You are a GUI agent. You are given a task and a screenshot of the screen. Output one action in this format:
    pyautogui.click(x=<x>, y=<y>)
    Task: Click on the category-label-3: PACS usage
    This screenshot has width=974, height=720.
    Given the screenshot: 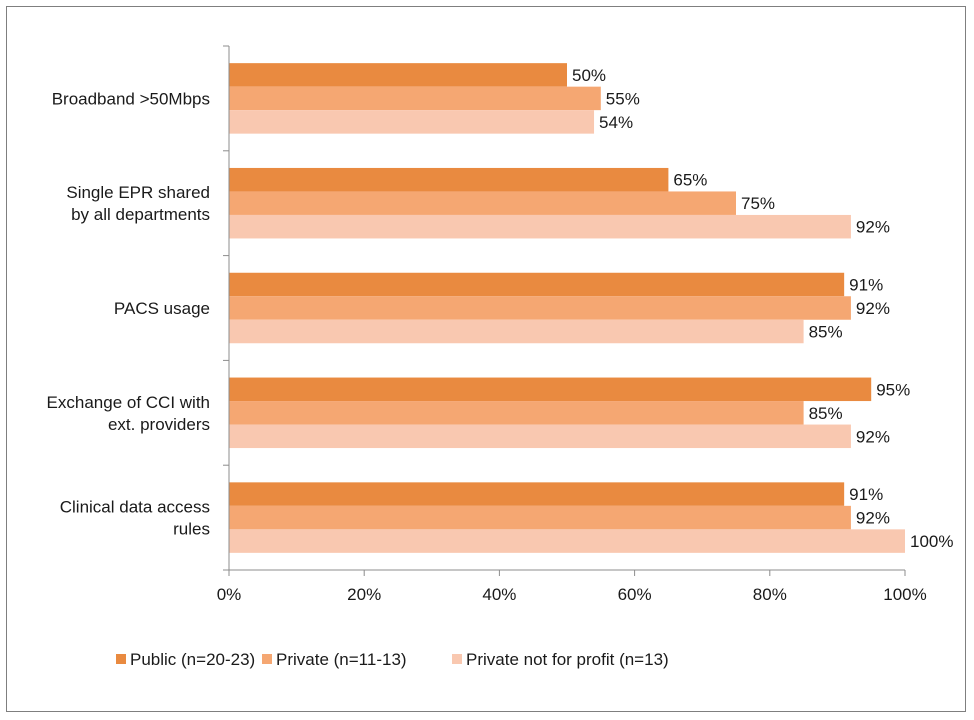 What is the action you would take?
    pyautogui.click(x=162, y=308)
    